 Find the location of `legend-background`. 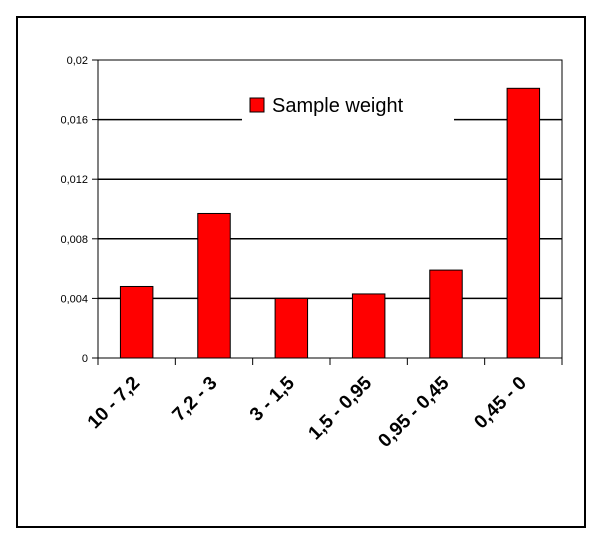

legend-background is located at coordinates (348, 107).